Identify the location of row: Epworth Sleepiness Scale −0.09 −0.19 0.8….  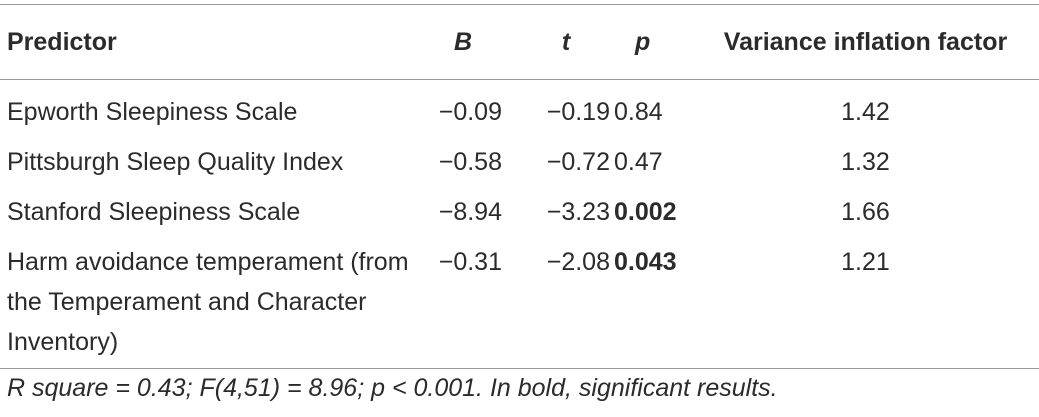
(519, 109).